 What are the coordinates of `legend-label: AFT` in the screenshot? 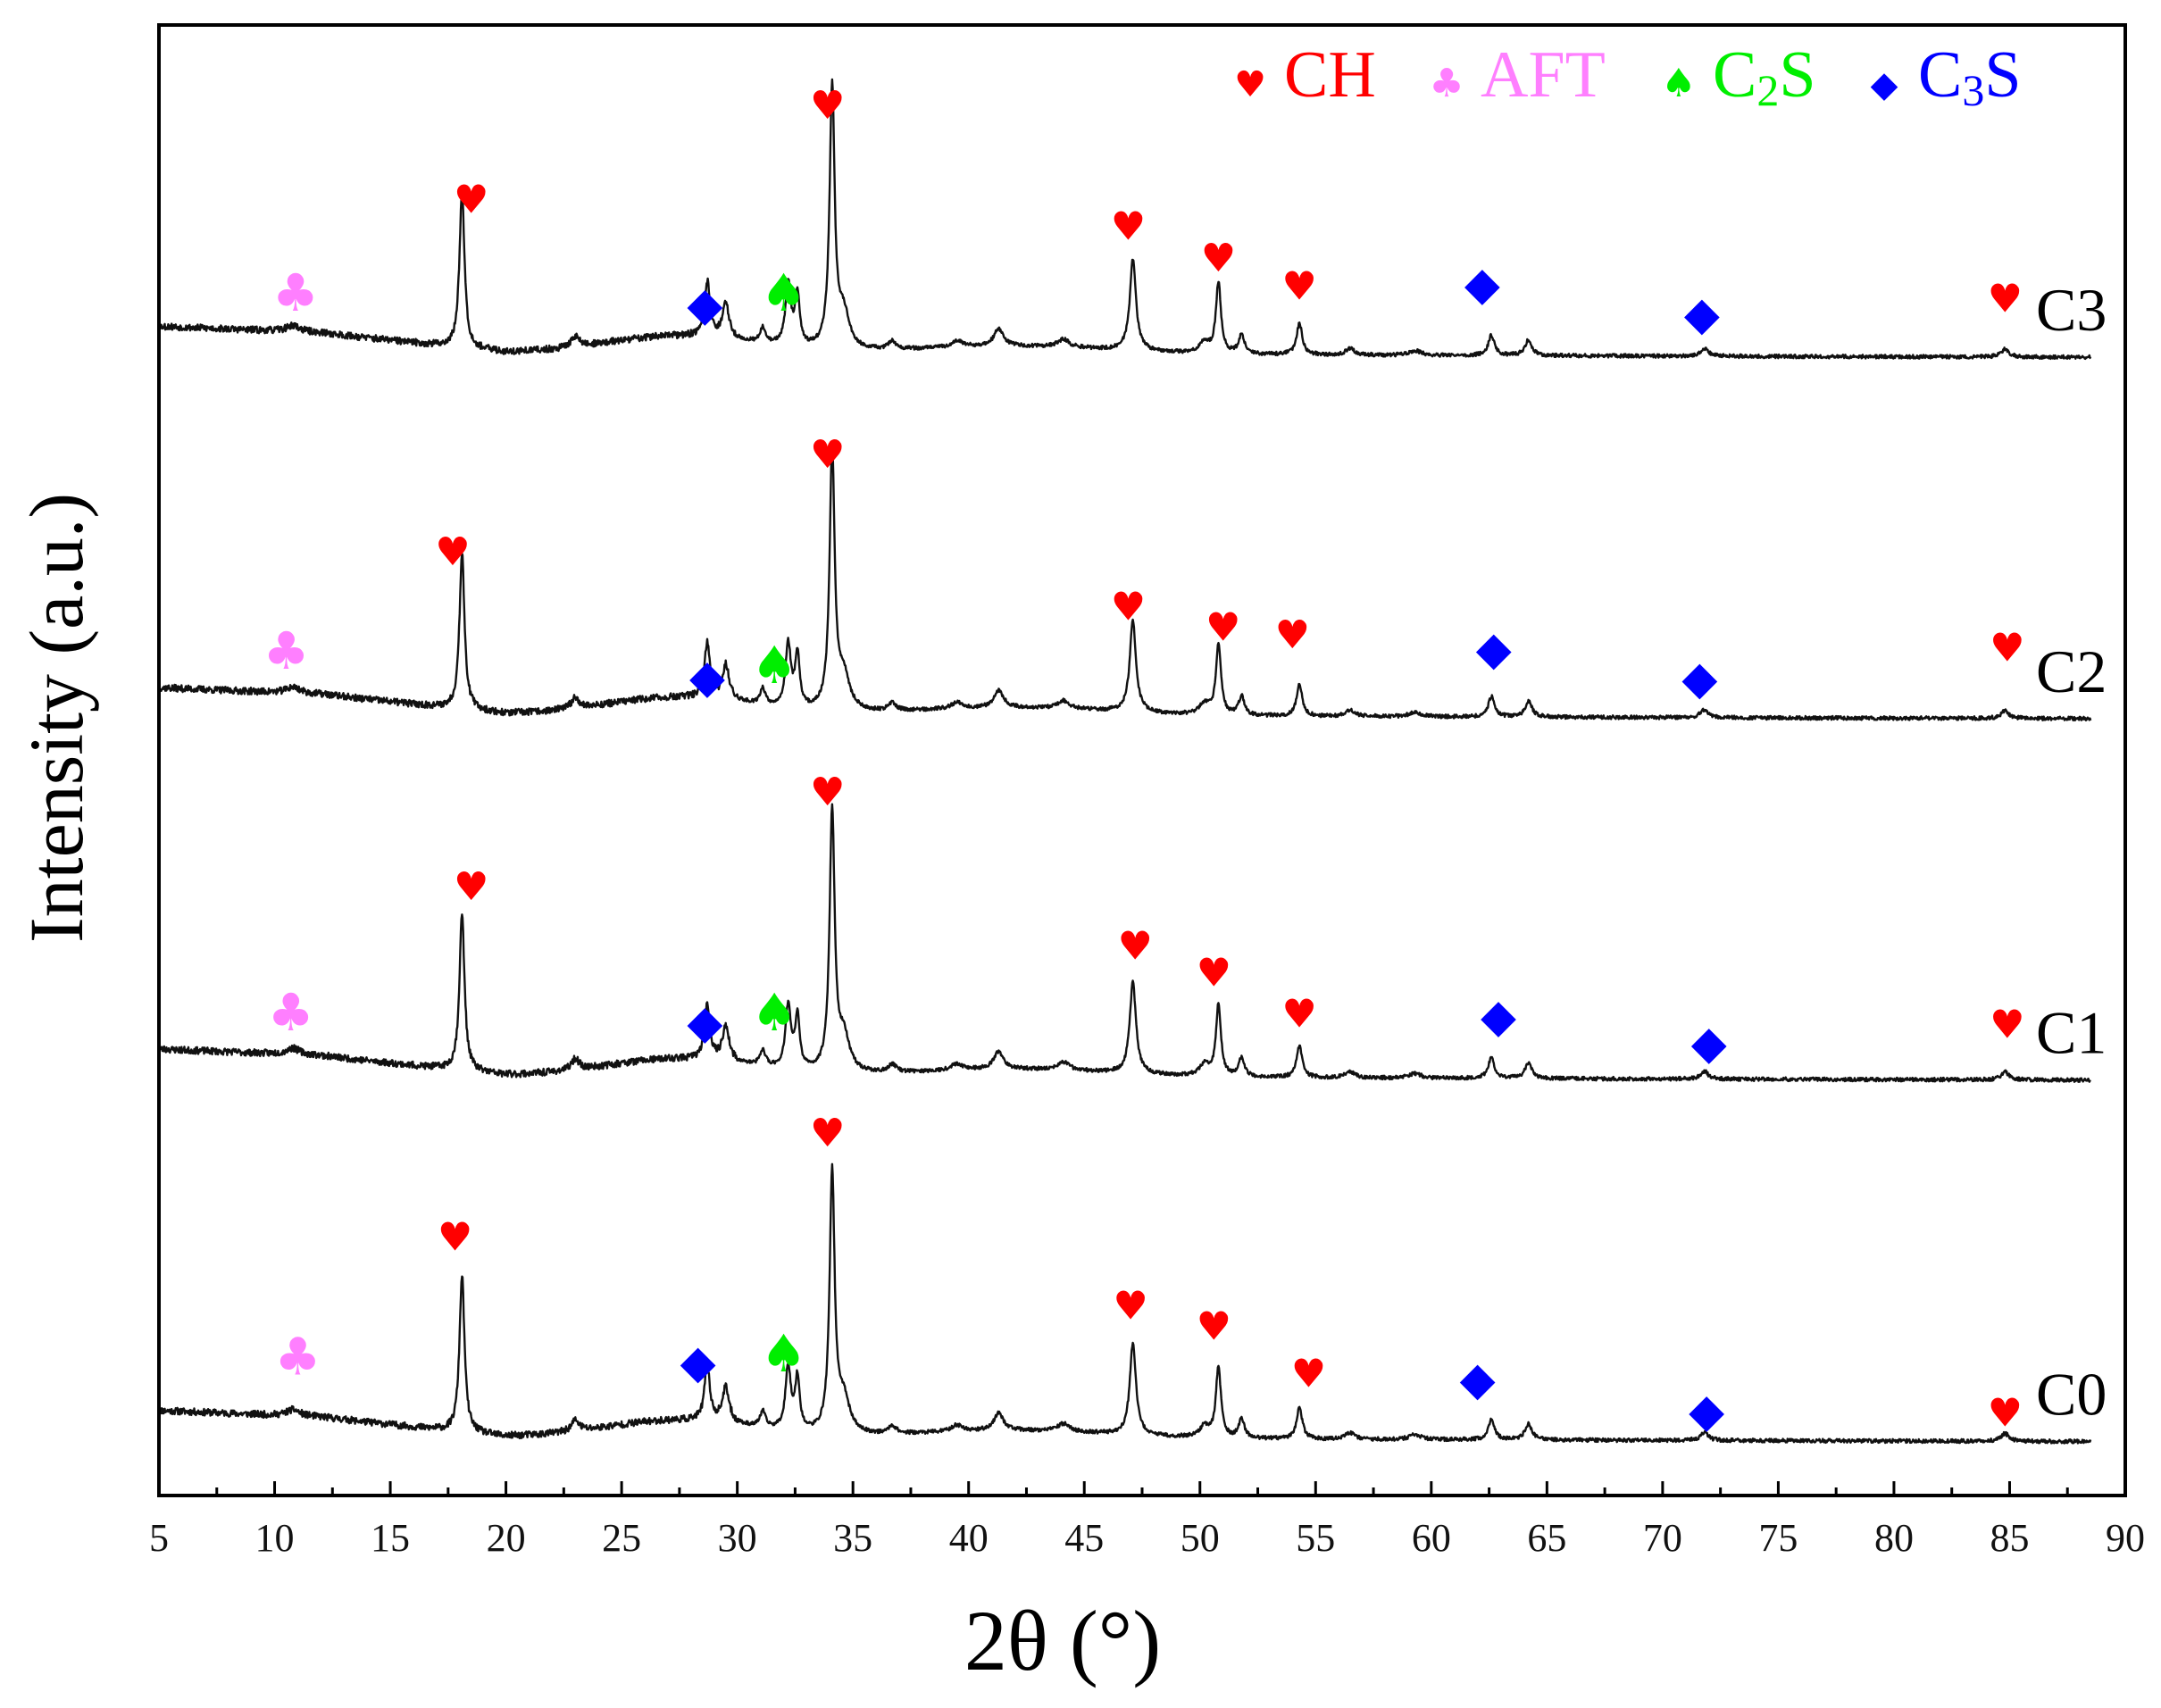 It's located at (1543, 75).